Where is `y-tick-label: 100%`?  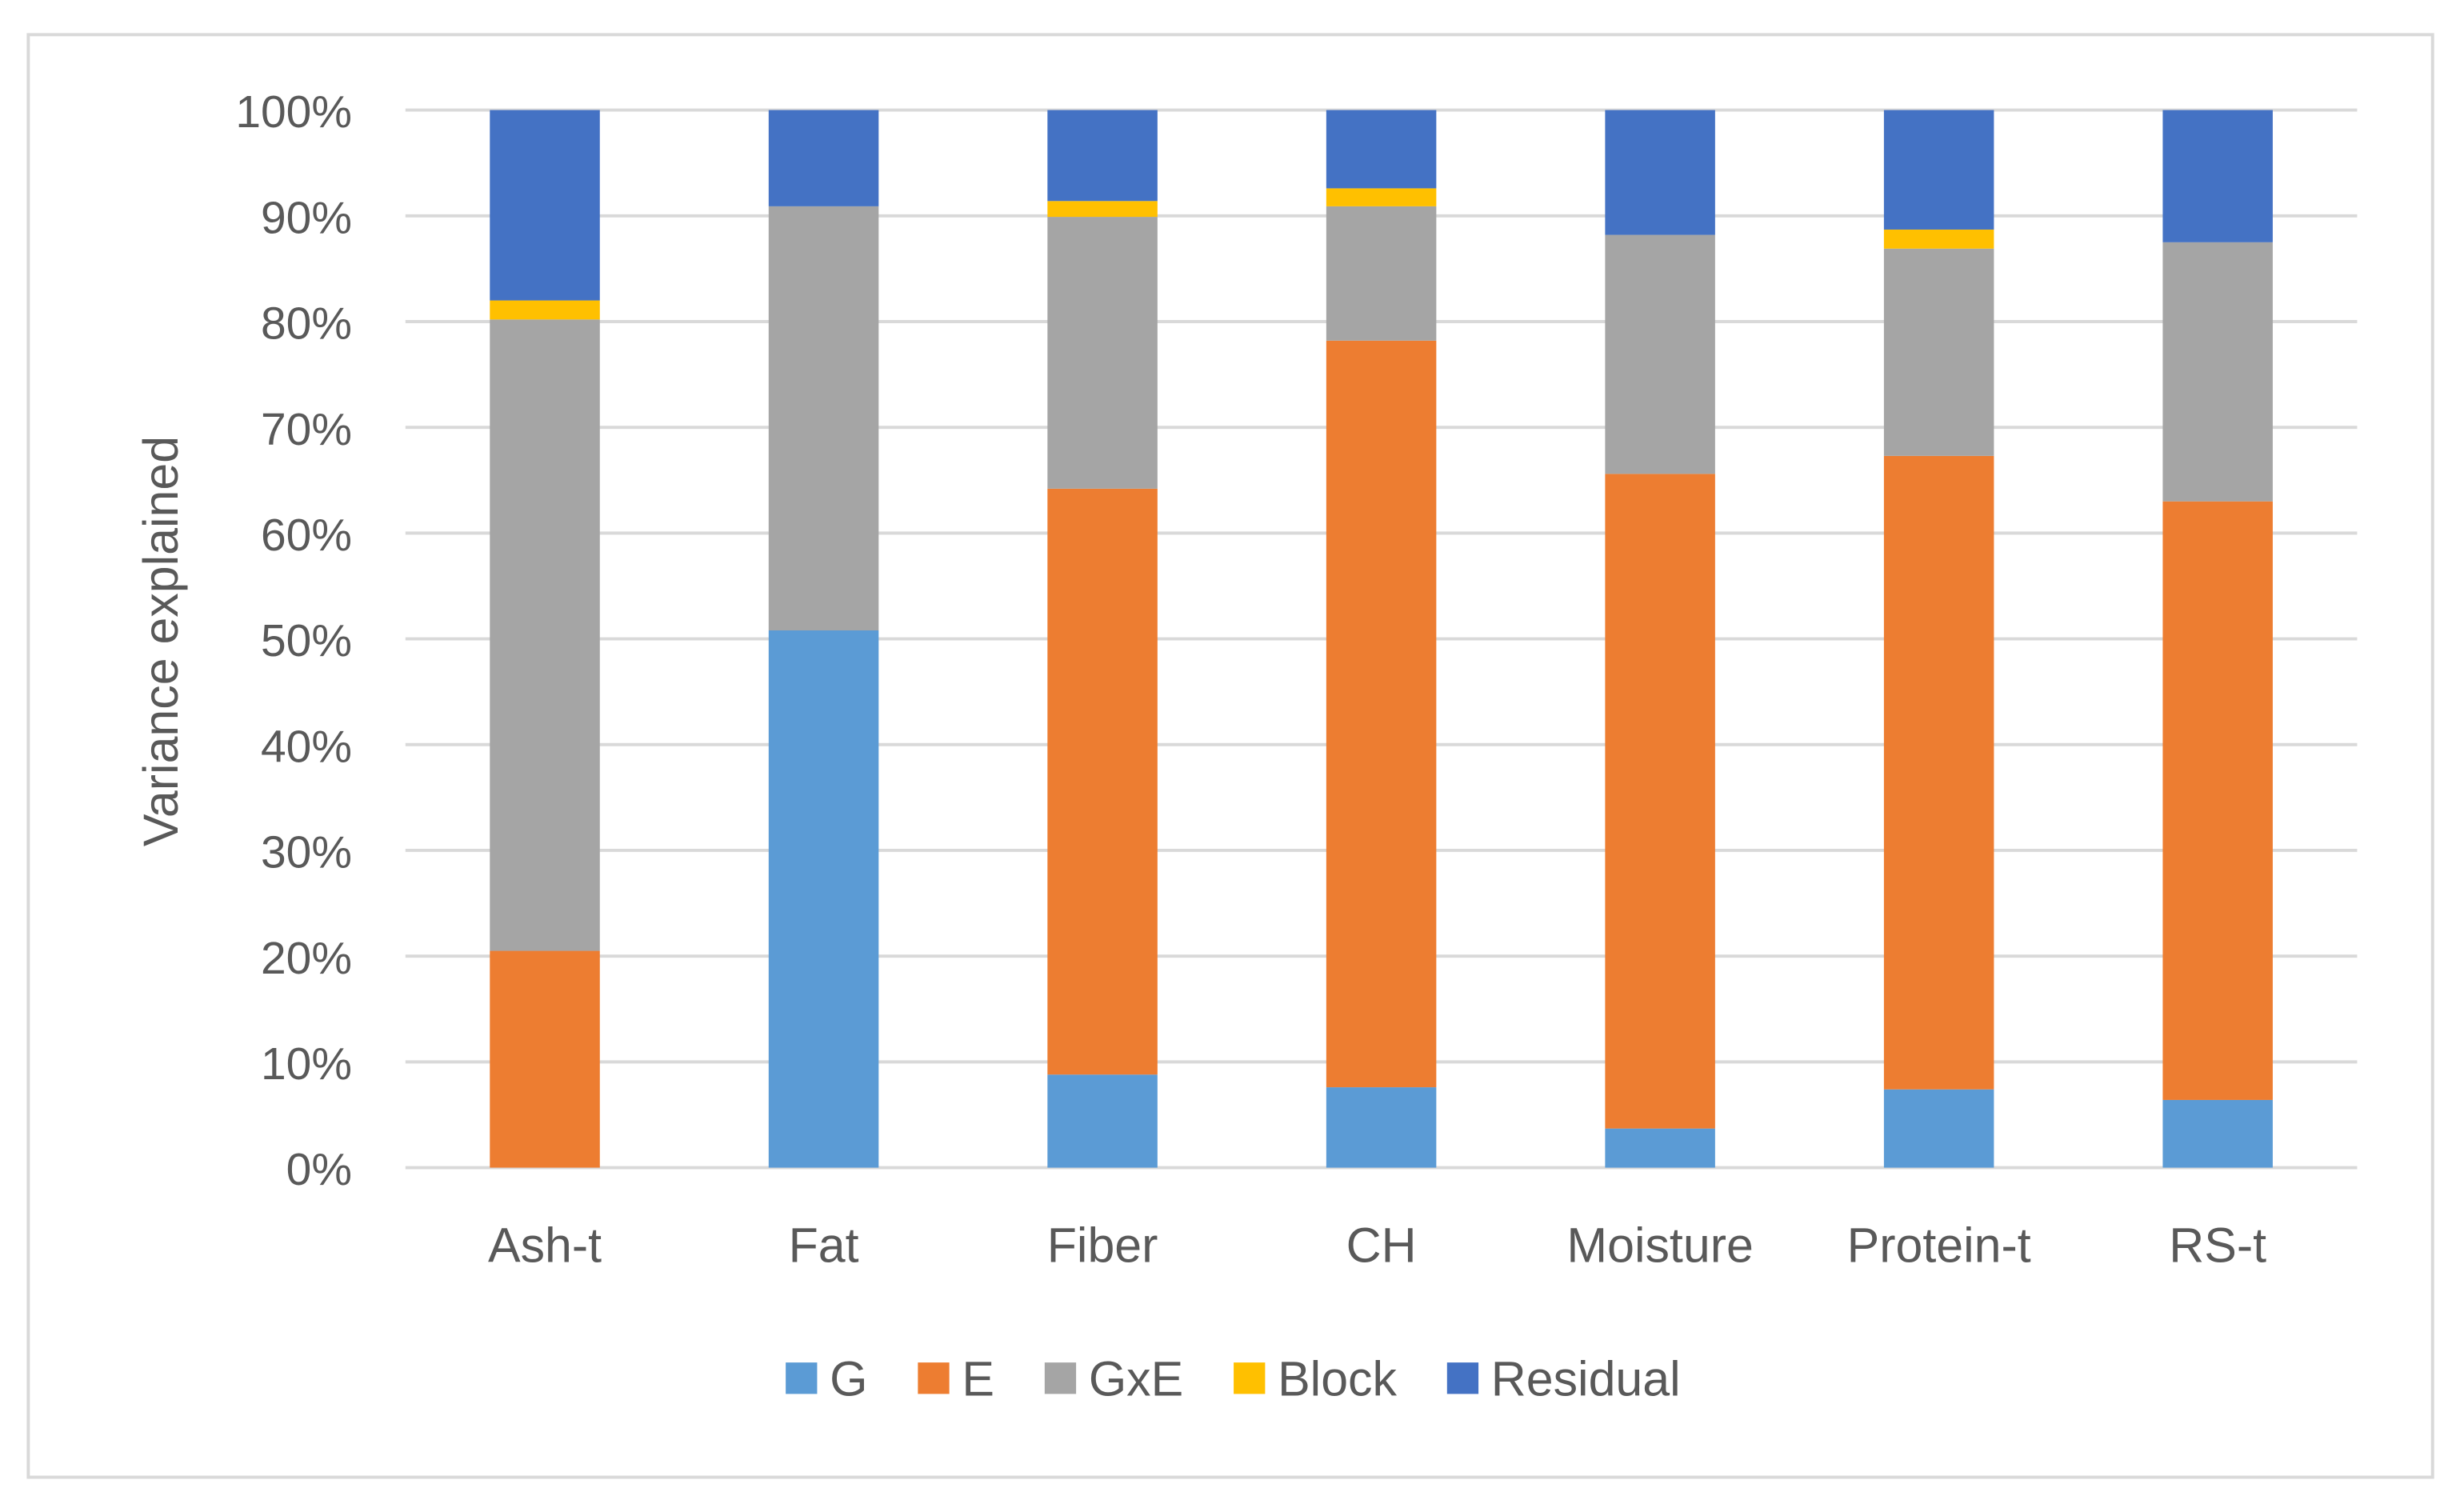
y-tick-label: 100% is located at coordinates (293, 112).